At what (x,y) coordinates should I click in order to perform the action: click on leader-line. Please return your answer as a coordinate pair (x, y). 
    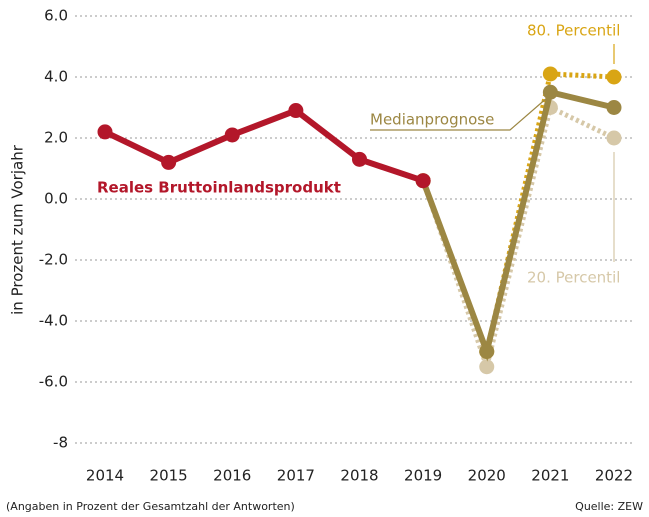
    Looking at the image, I should click on (459, 113).